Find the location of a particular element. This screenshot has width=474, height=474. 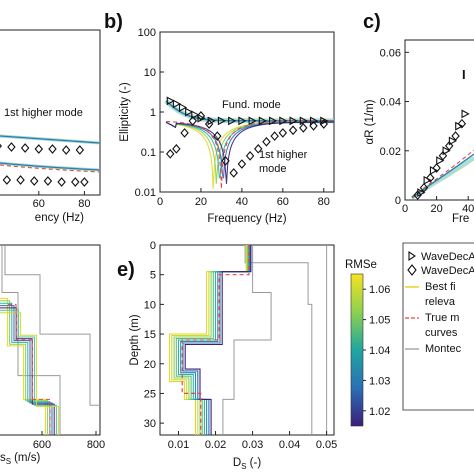

panel-b-x-ticks: 0 20 40 60 80 is located at coordinates (243, 198).